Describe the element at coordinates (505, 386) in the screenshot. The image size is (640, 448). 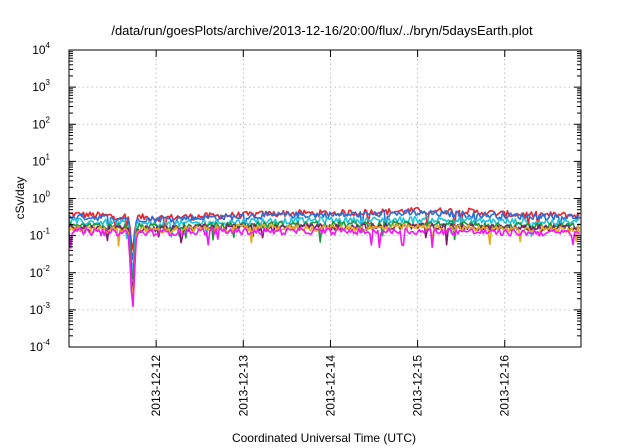
I see `x-tick-label: 2013-12-16` at that location.